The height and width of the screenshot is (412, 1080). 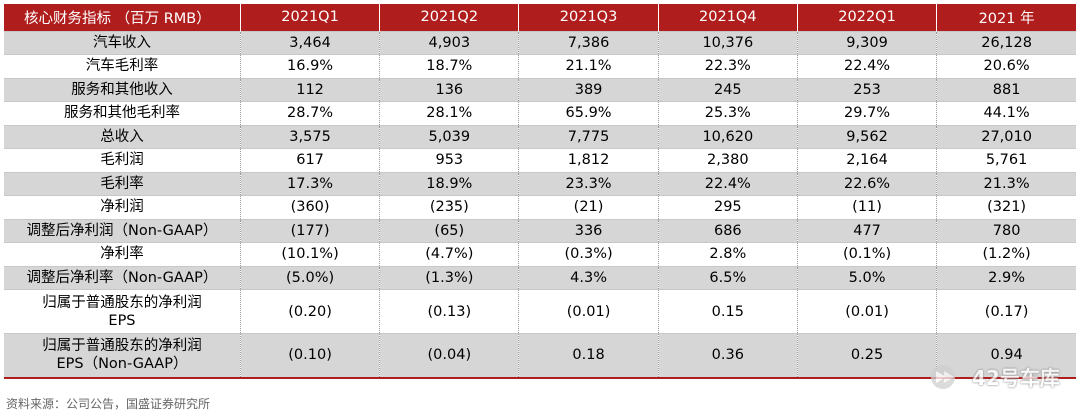 What do you see at coordinates (1006, 311) in the screenshot?
I see `table-cell: (0.17)` at bounding box center [1006, 311].